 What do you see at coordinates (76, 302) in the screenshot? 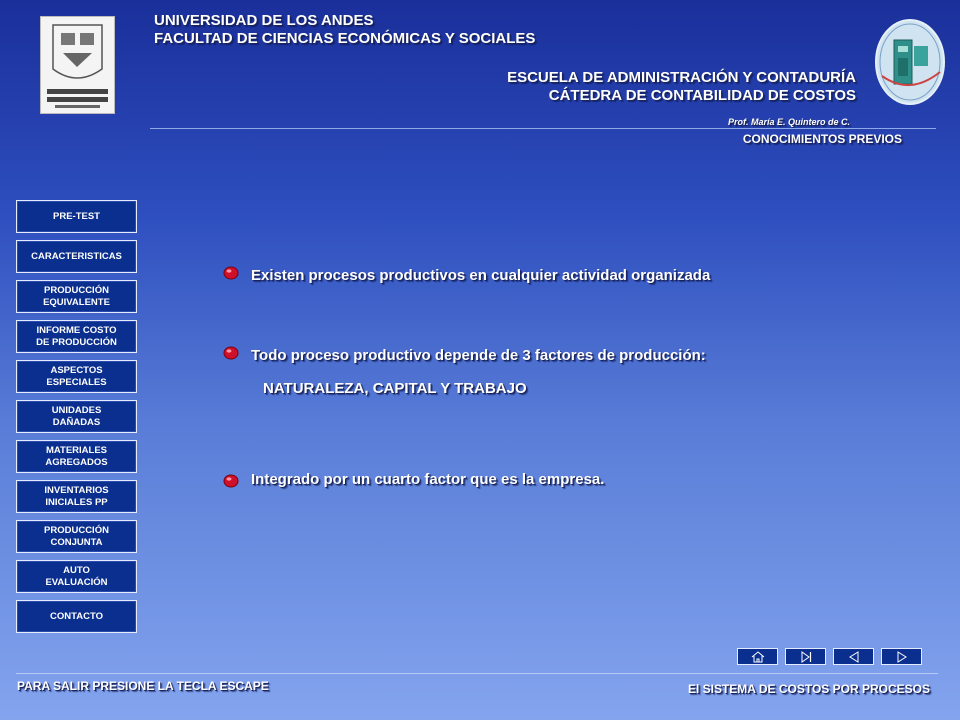
I see `nav-label-line2: EQUIVALENTE` at bounding box center [76, 302].